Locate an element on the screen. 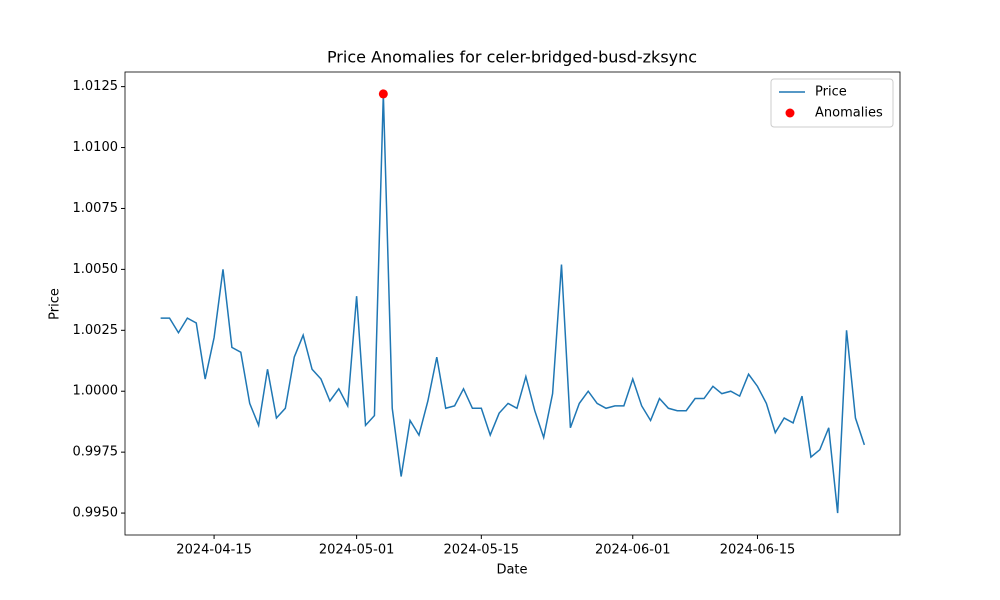  y-tick-label: 1.0075 is located at coordinates (96, 208).